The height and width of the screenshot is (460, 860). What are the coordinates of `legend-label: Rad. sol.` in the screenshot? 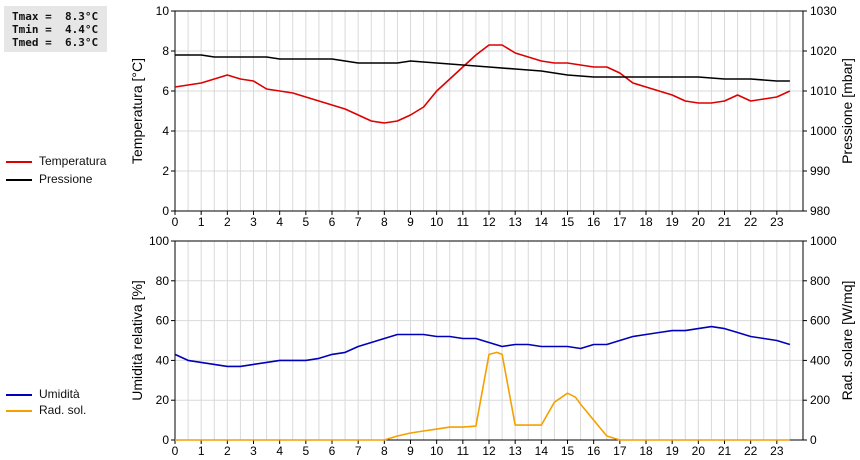 It's located at (63, 410).